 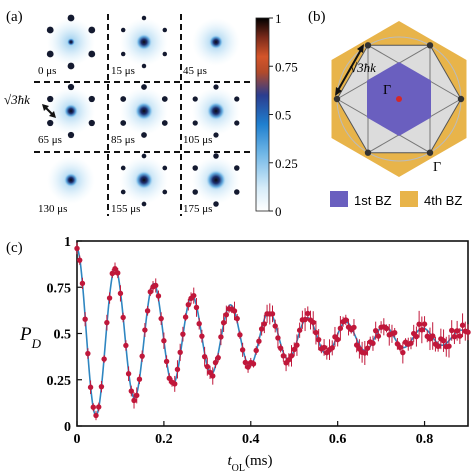 What do you see at coordinates (47, 71) in the screenshot?
I see `frame-time-label: 0 μs` at bounding box center [47, 71].